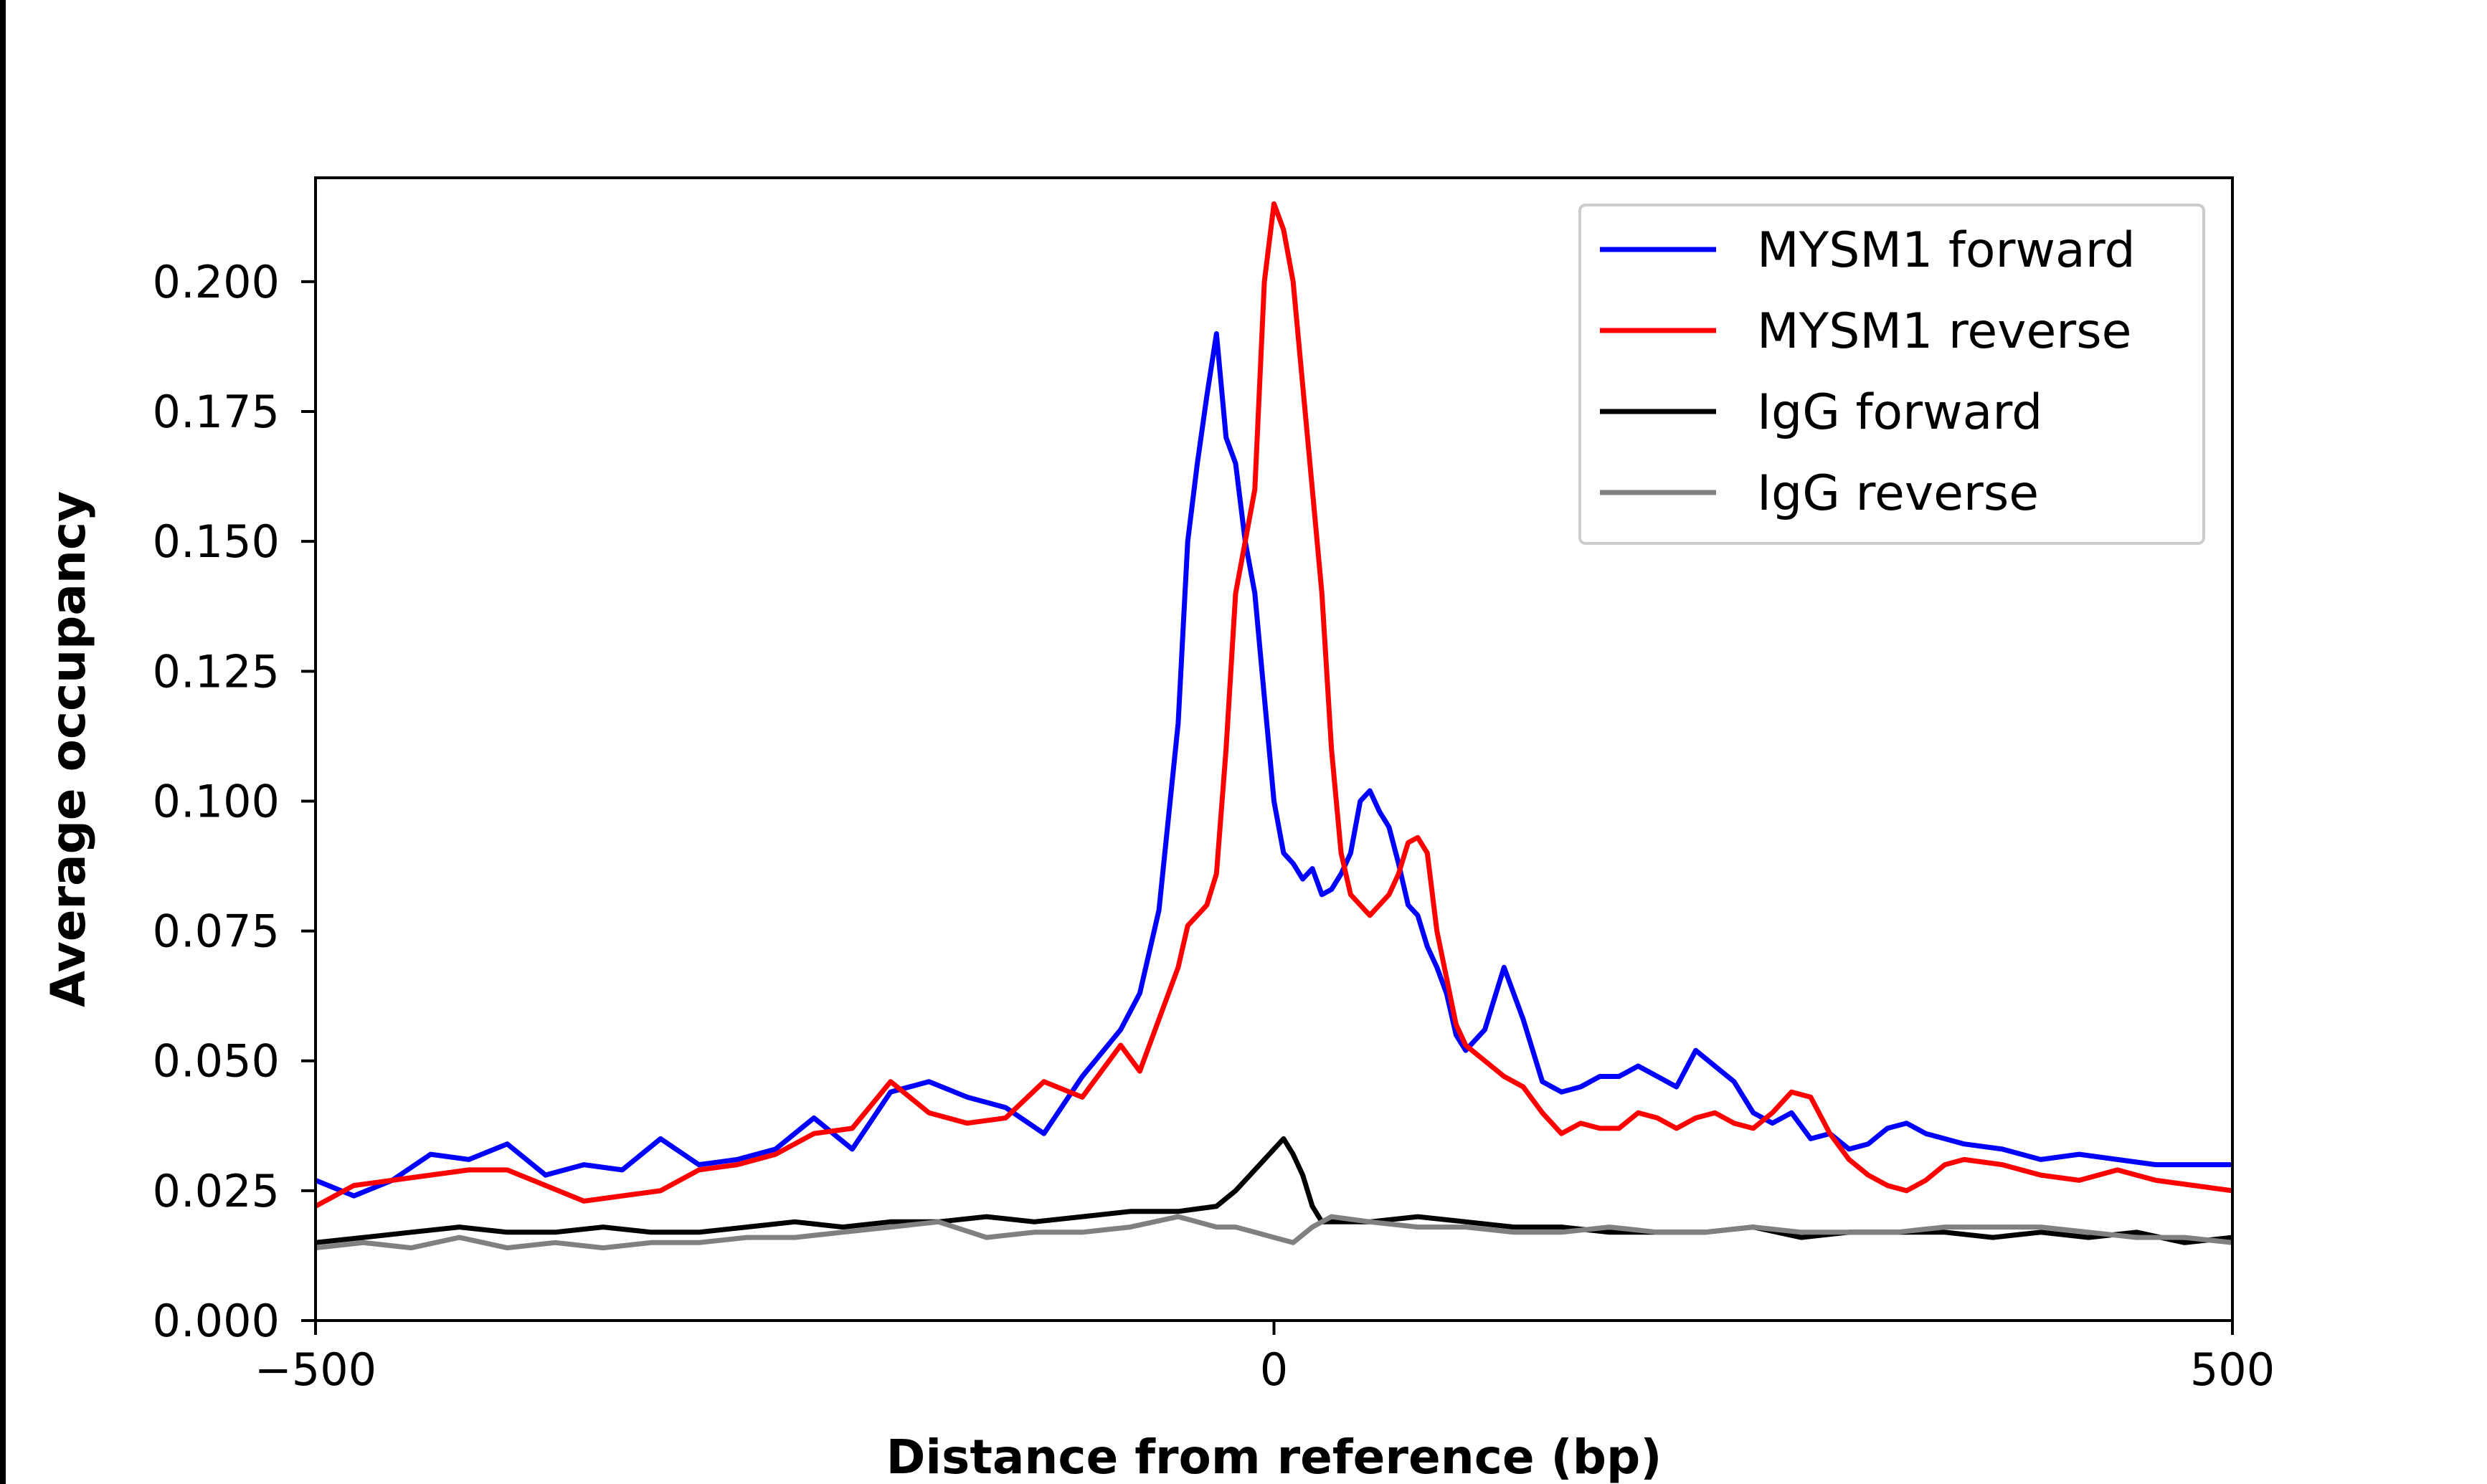  What do you see at coordinates (216, 412) in the screenshot?
I see `y-tick-label: 0.175` at bounding box center [216, 412].